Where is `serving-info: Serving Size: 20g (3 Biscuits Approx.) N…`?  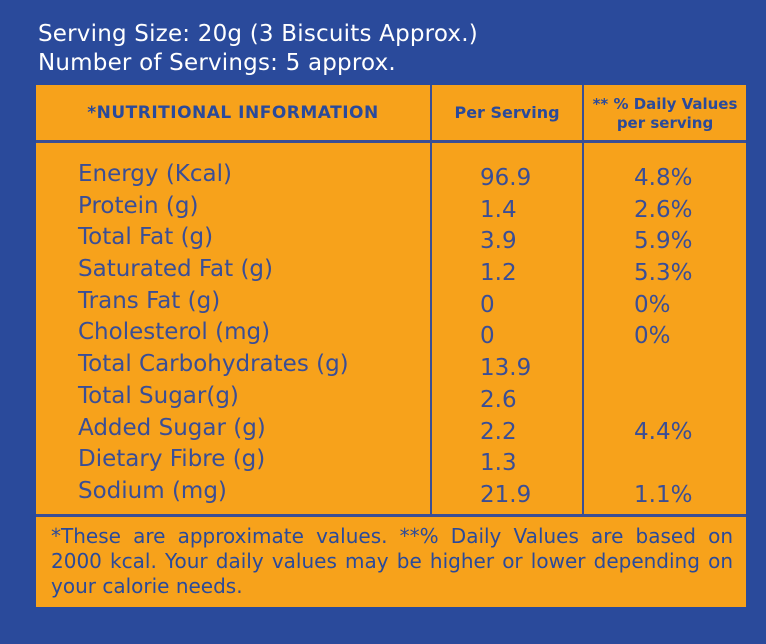
serving-info: Serving Size: 20g (3 Biscuits Approx.) N… is located at coordinates (258, 49).